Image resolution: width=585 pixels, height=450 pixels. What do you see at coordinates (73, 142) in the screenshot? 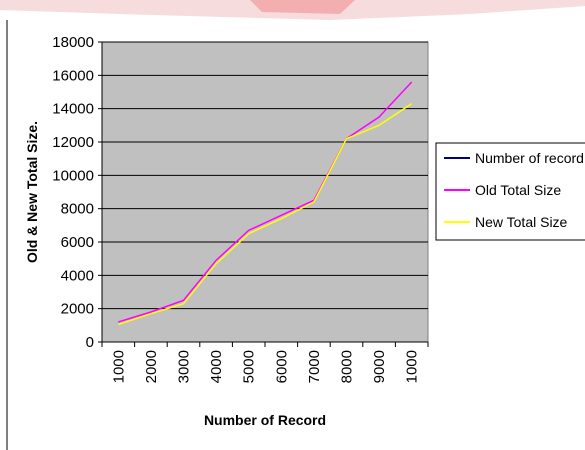
I see `y-tick-label: 12000` at bounding box center [73, 142].